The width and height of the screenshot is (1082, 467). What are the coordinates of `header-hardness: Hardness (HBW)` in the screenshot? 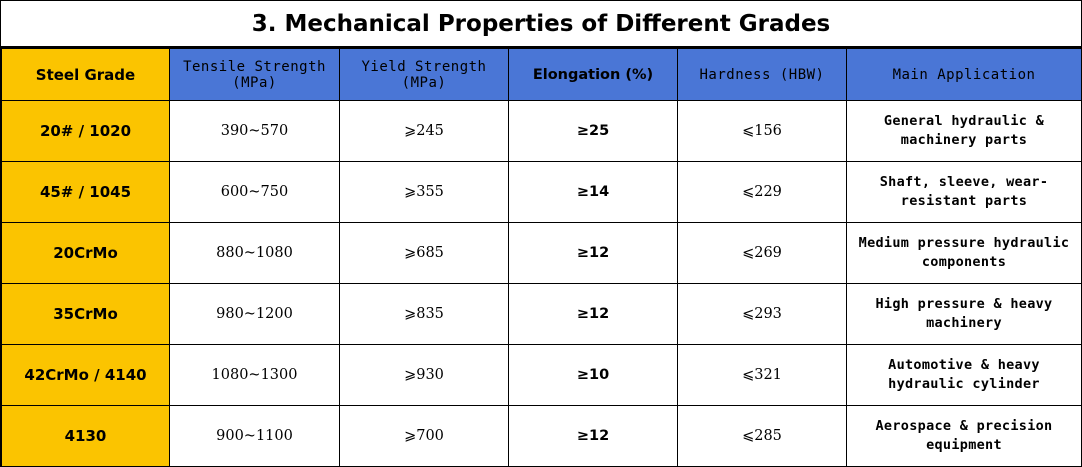 It's located at (762, 74).